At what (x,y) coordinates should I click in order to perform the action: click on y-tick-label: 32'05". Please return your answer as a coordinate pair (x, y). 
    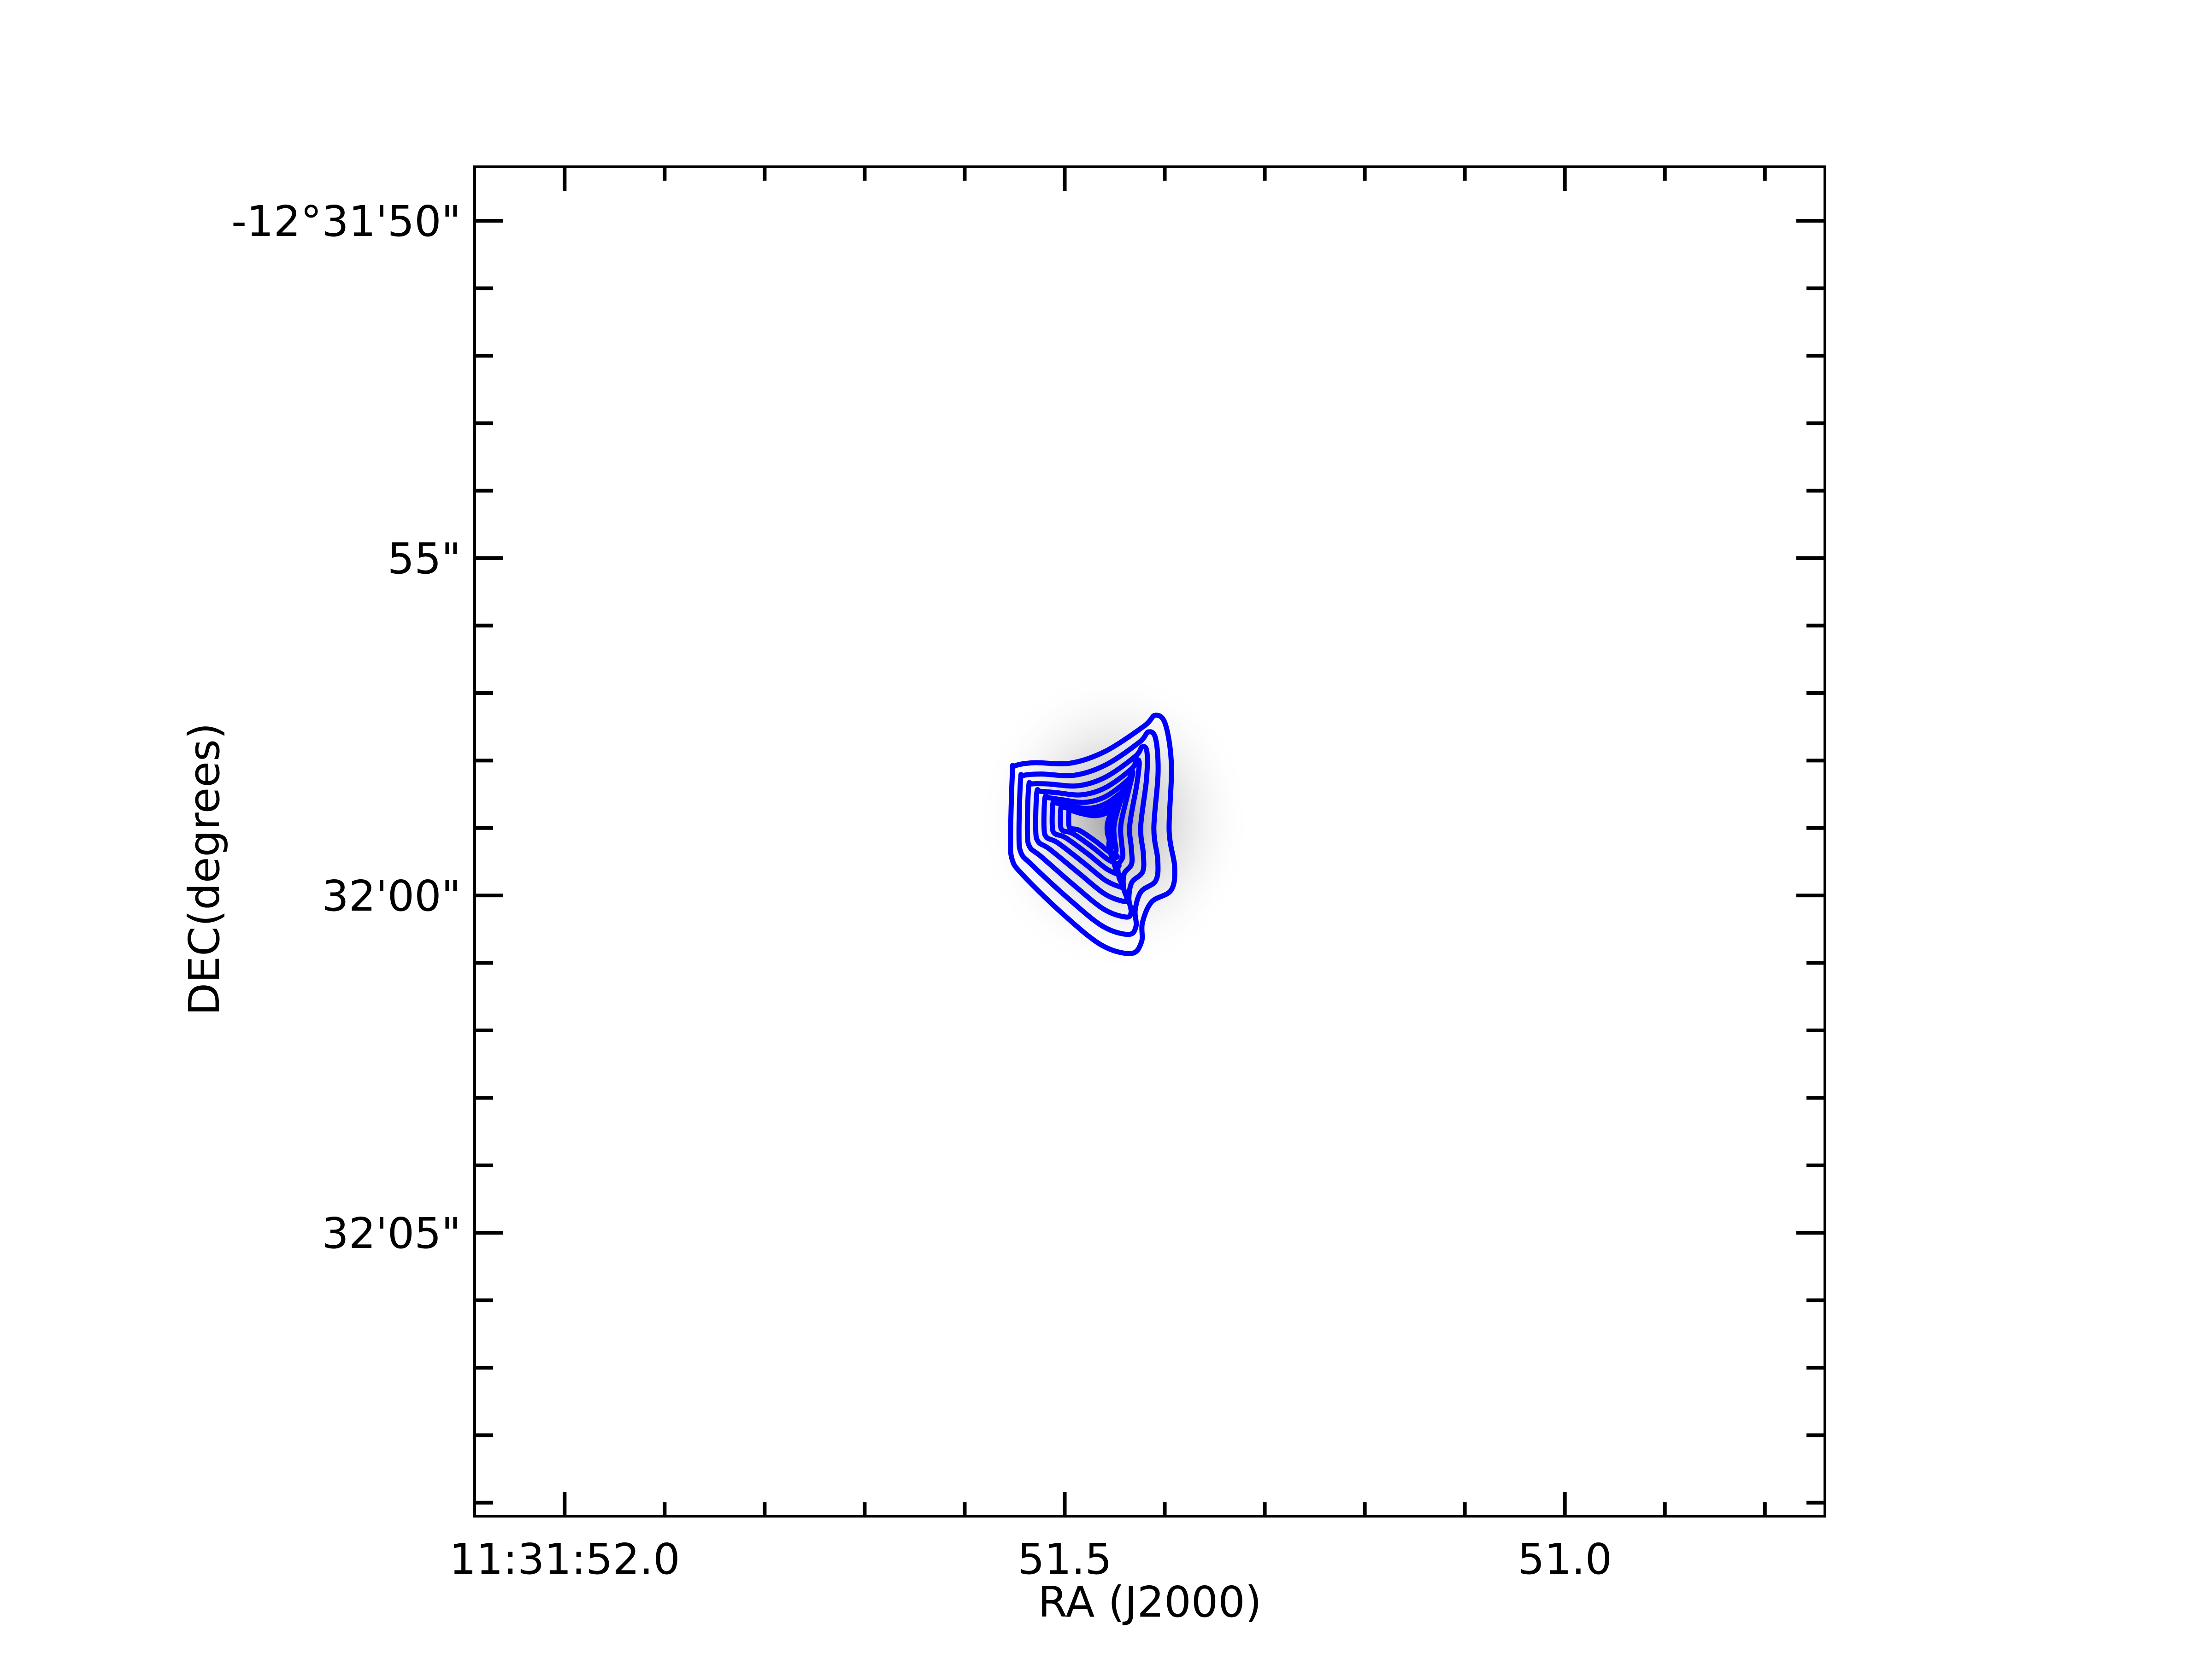
    Looking at the image, I should click on (391, 1233).